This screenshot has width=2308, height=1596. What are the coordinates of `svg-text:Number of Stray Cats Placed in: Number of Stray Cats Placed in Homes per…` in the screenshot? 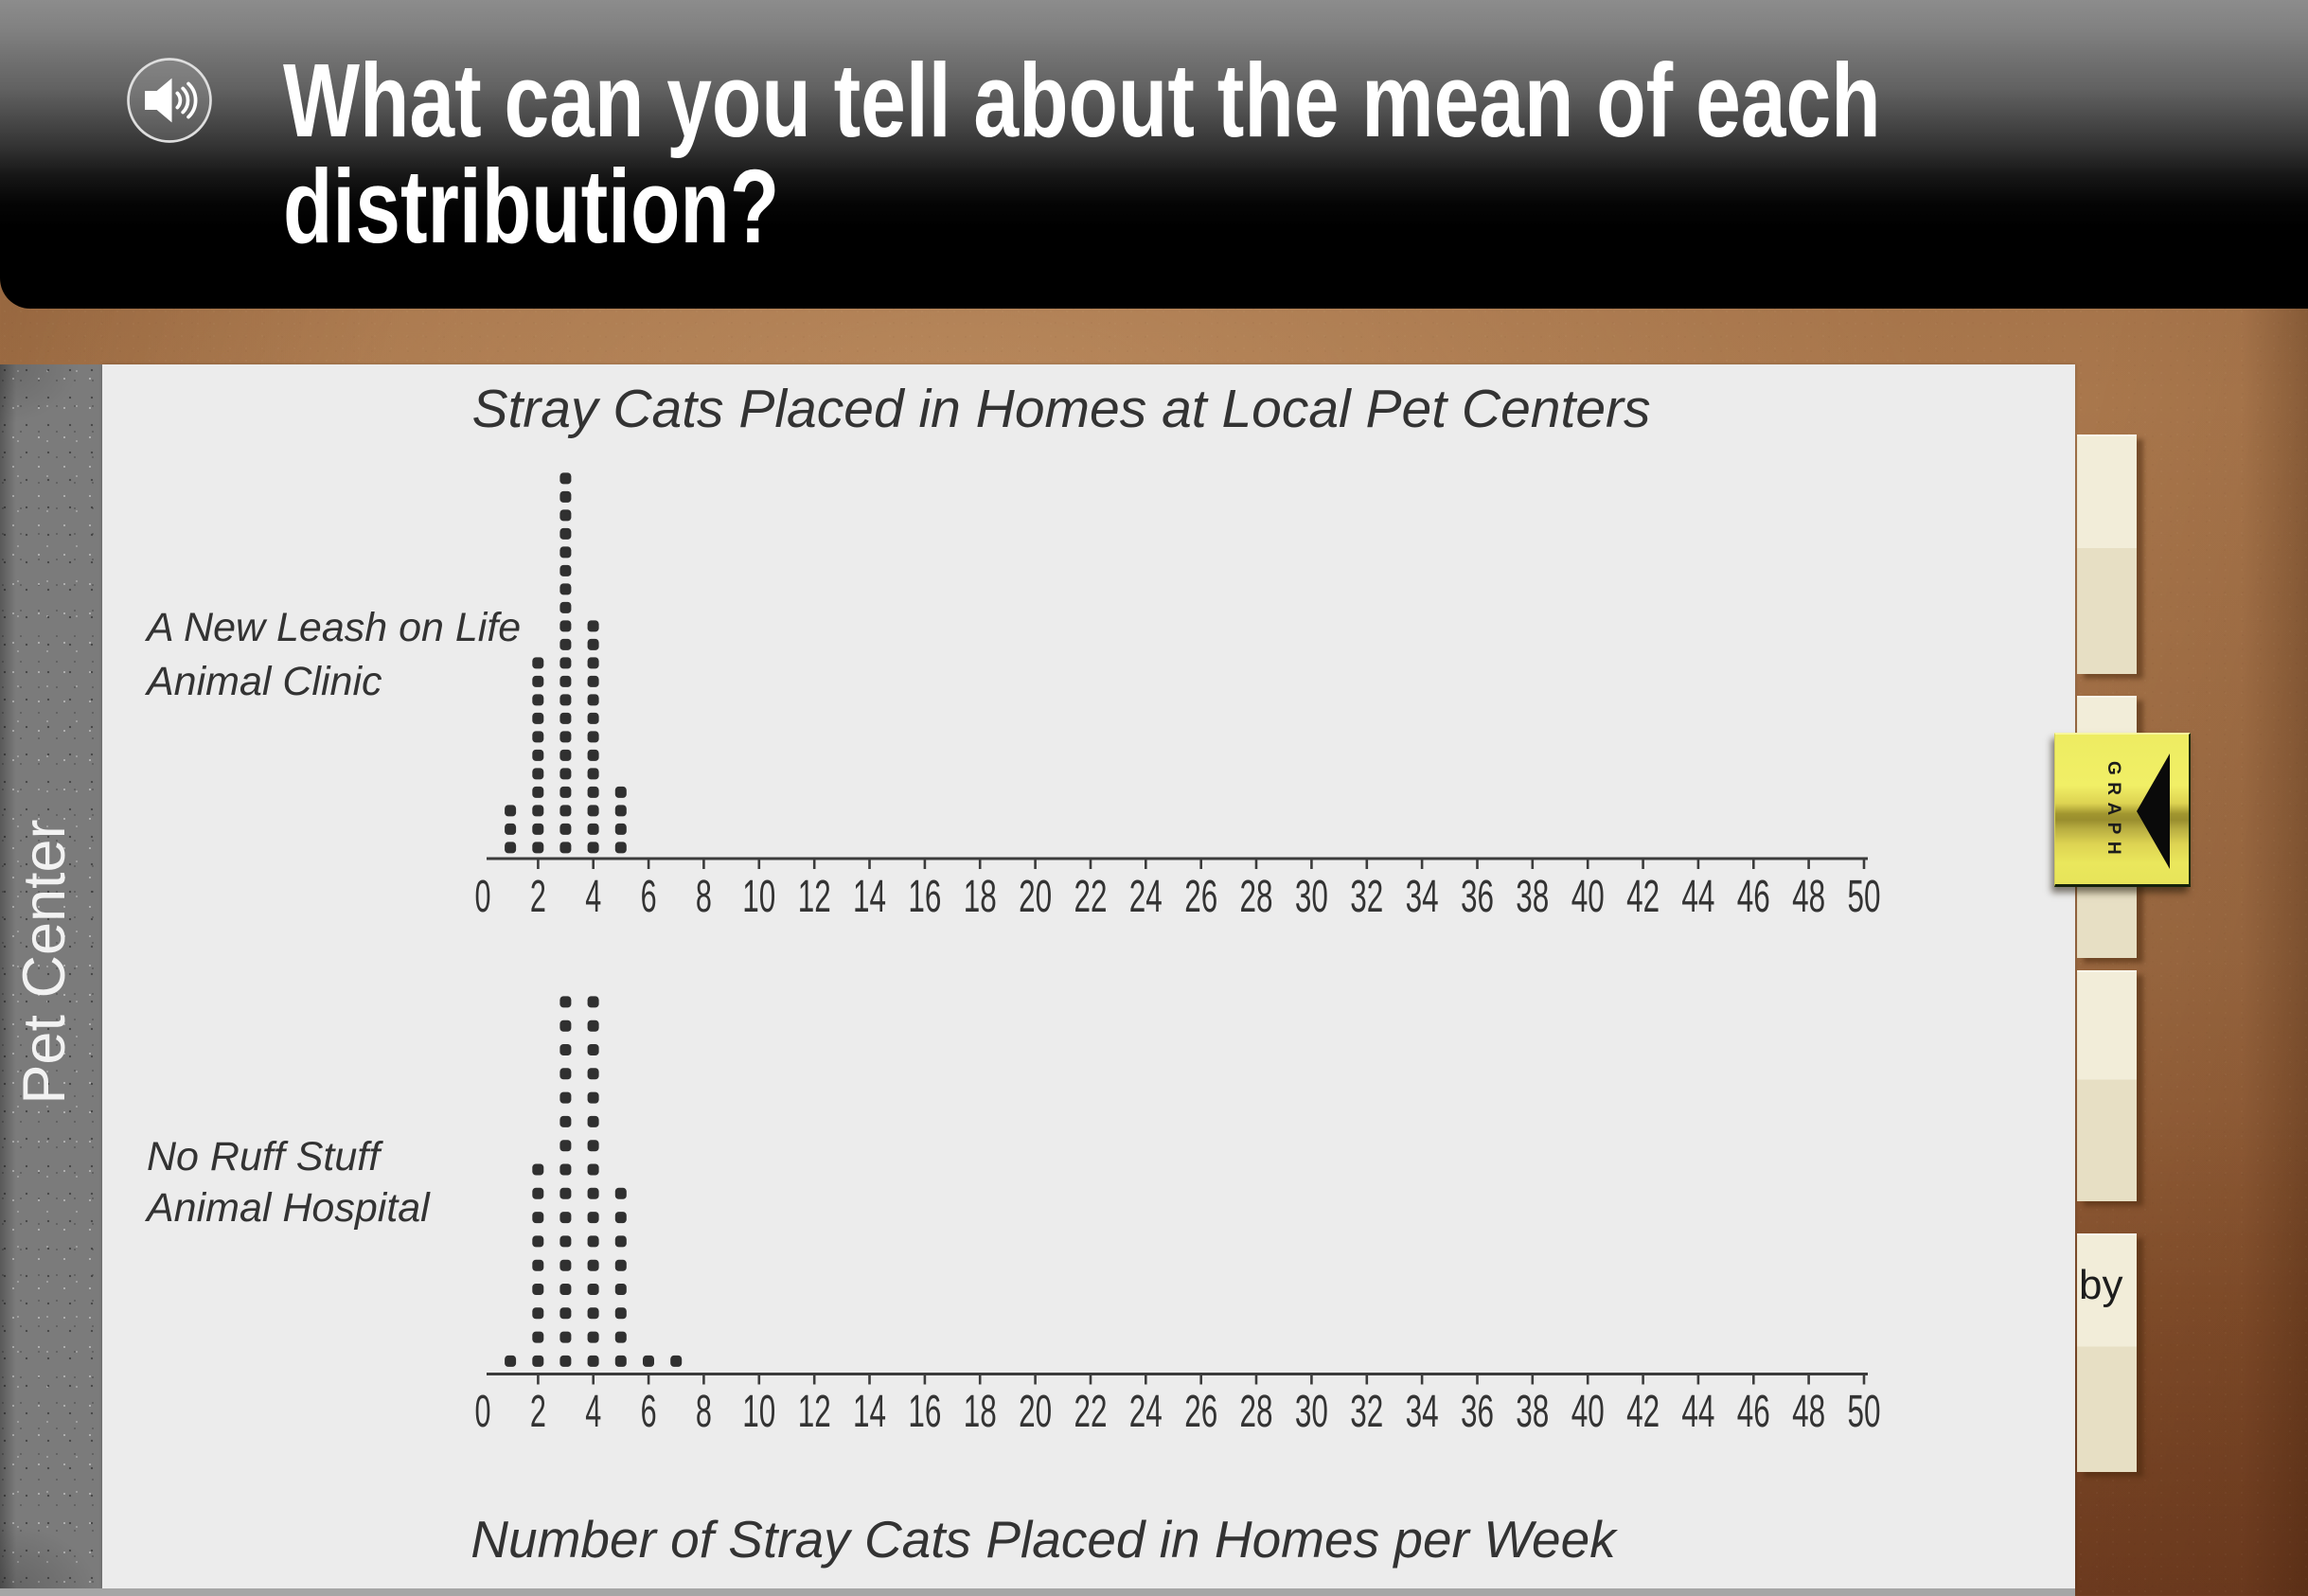 It's located at (1044, 1540).